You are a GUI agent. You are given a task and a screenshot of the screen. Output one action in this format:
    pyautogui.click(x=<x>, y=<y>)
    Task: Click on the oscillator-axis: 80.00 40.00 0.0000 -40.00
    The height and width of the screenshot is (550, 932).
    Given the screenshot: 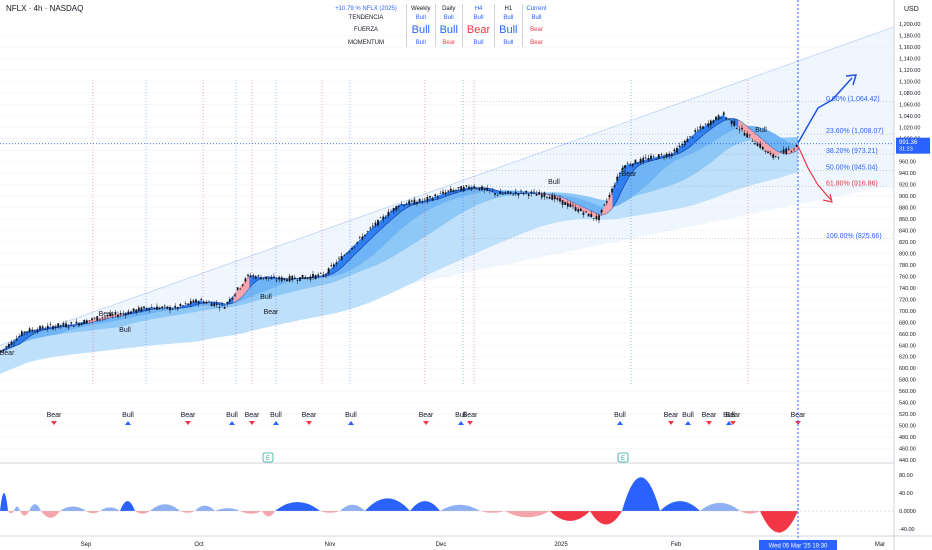 What is the action you would take?
    pyautogui.click(x=907, y=503)
    